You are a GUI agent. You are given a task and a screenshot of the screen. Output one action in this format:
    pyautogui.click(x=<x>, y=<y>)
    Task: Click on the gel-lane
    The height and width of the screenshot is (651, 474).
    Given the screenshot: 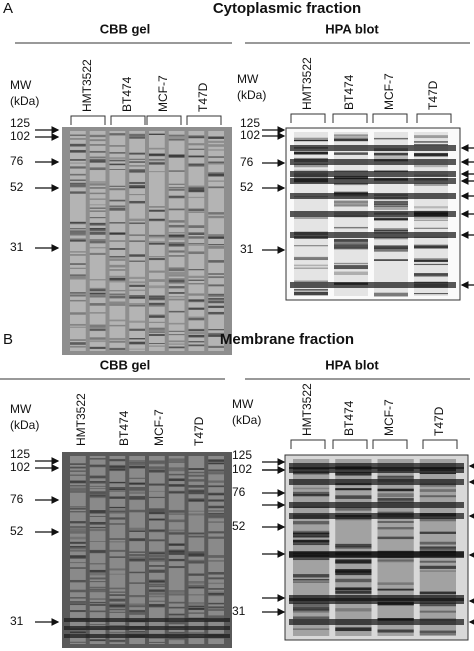 What is the action you would take?
    pyautogui.click(x=117, y=550)
    